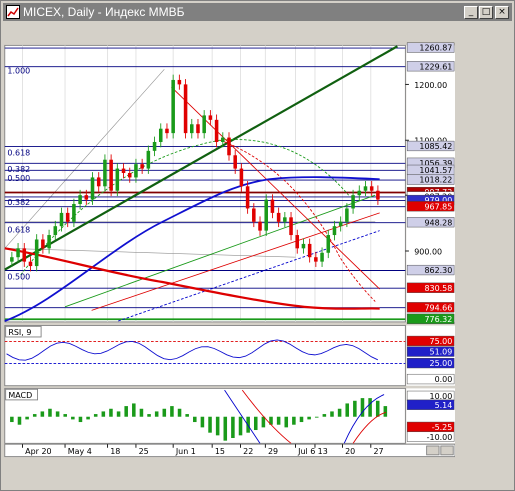 The image size is (515, 491). What do you see at coordinates (18, 202) in the screenshot?
I see `fib-label: 0.382` at bounding box center [18, 202].